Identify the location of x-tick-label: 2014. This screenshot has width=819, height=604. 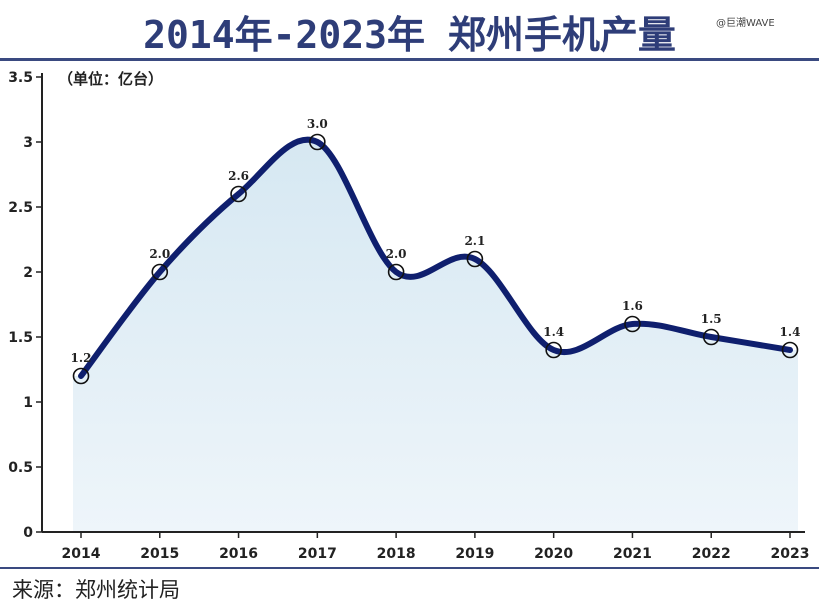
(81, 554).